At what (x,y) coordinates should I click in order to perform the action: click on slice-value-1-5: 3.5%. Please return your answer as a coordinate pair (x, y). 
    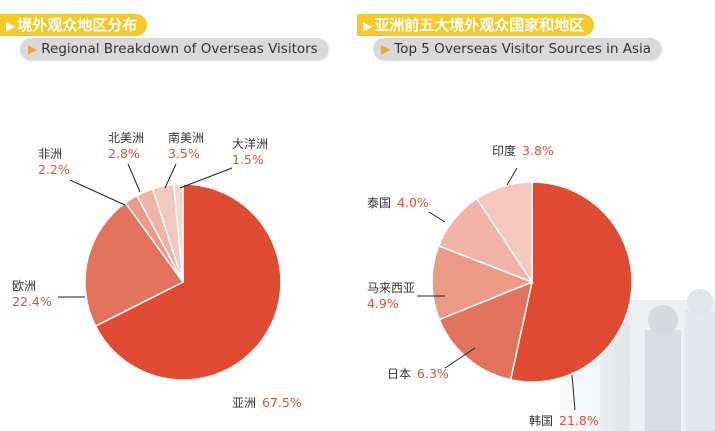
    Looking at the image, I should click on (184, 153).